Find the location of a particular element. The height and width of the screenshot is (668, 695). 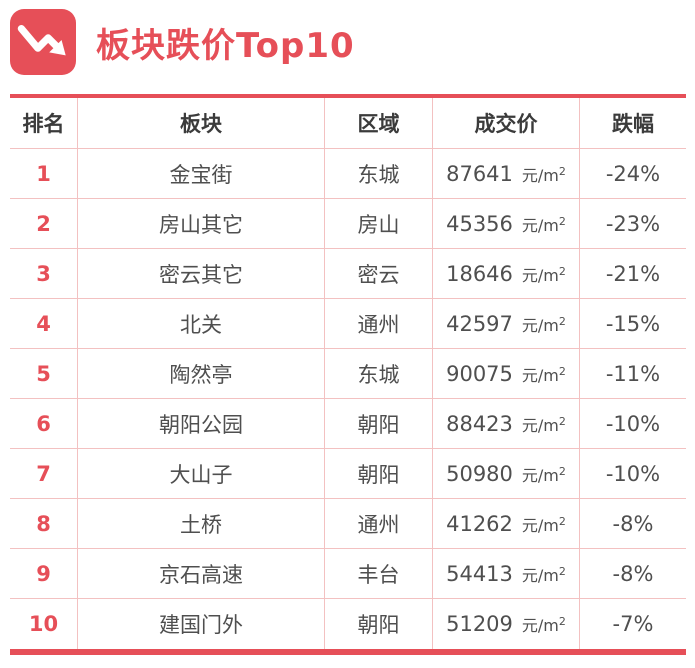

region-cell: 丰台 is located at coordinates (379, 573).